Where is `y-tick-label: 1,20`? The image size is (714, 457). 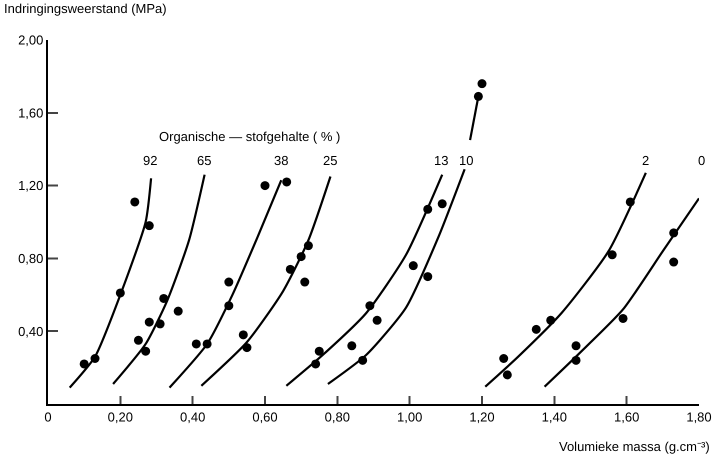
y-tick-label: 1,20 is located at coordinates (31, 186).